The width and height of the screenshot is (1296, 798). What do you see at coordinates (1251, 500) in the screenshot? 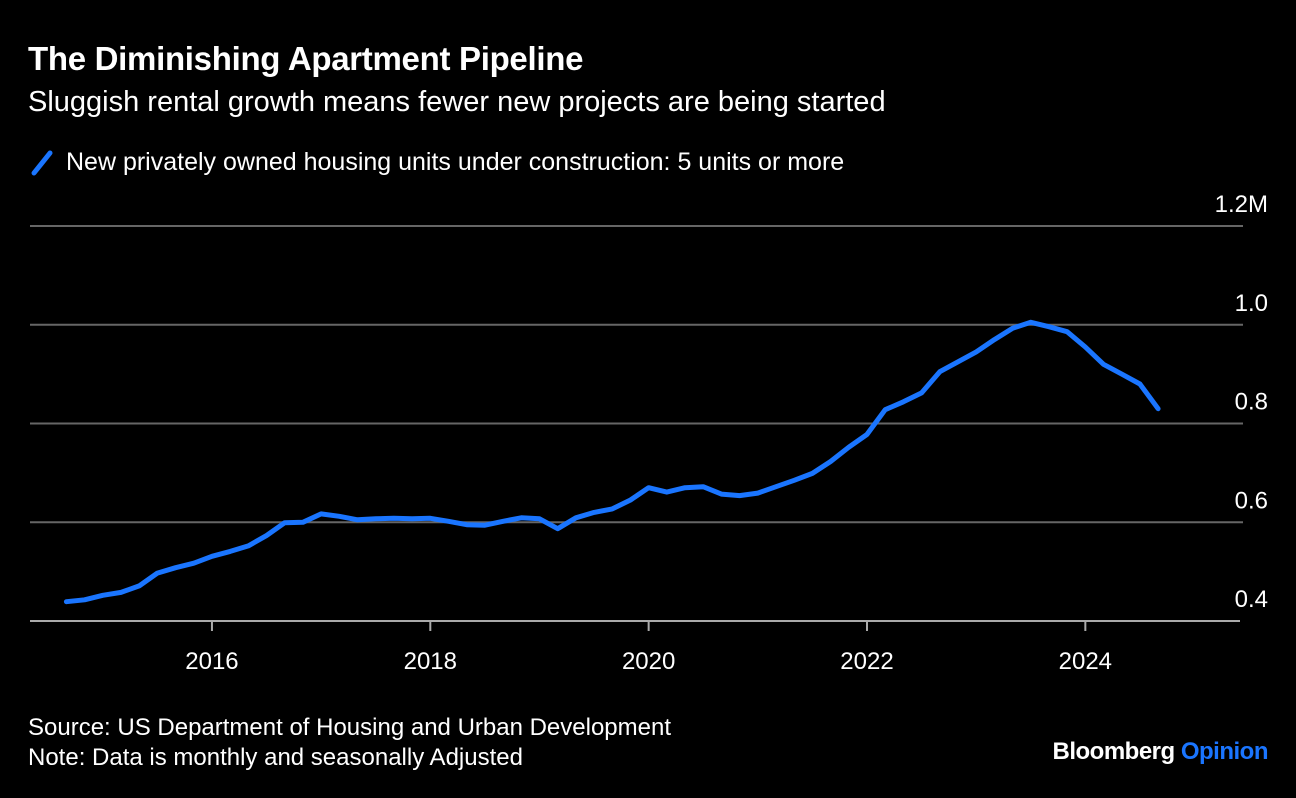
I see `y-tick-label: 0.6` at bounding box center [1251, 500].